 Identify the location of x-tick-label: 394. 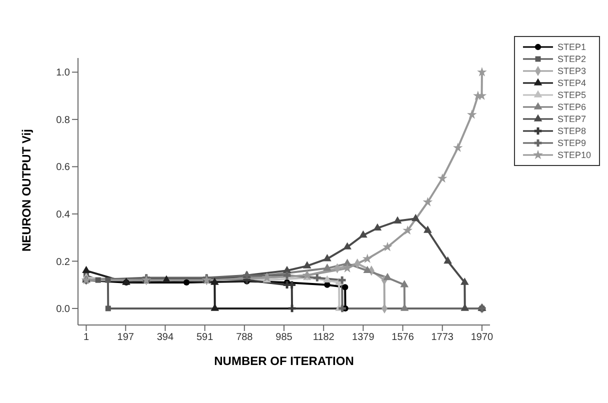
(165, 338).